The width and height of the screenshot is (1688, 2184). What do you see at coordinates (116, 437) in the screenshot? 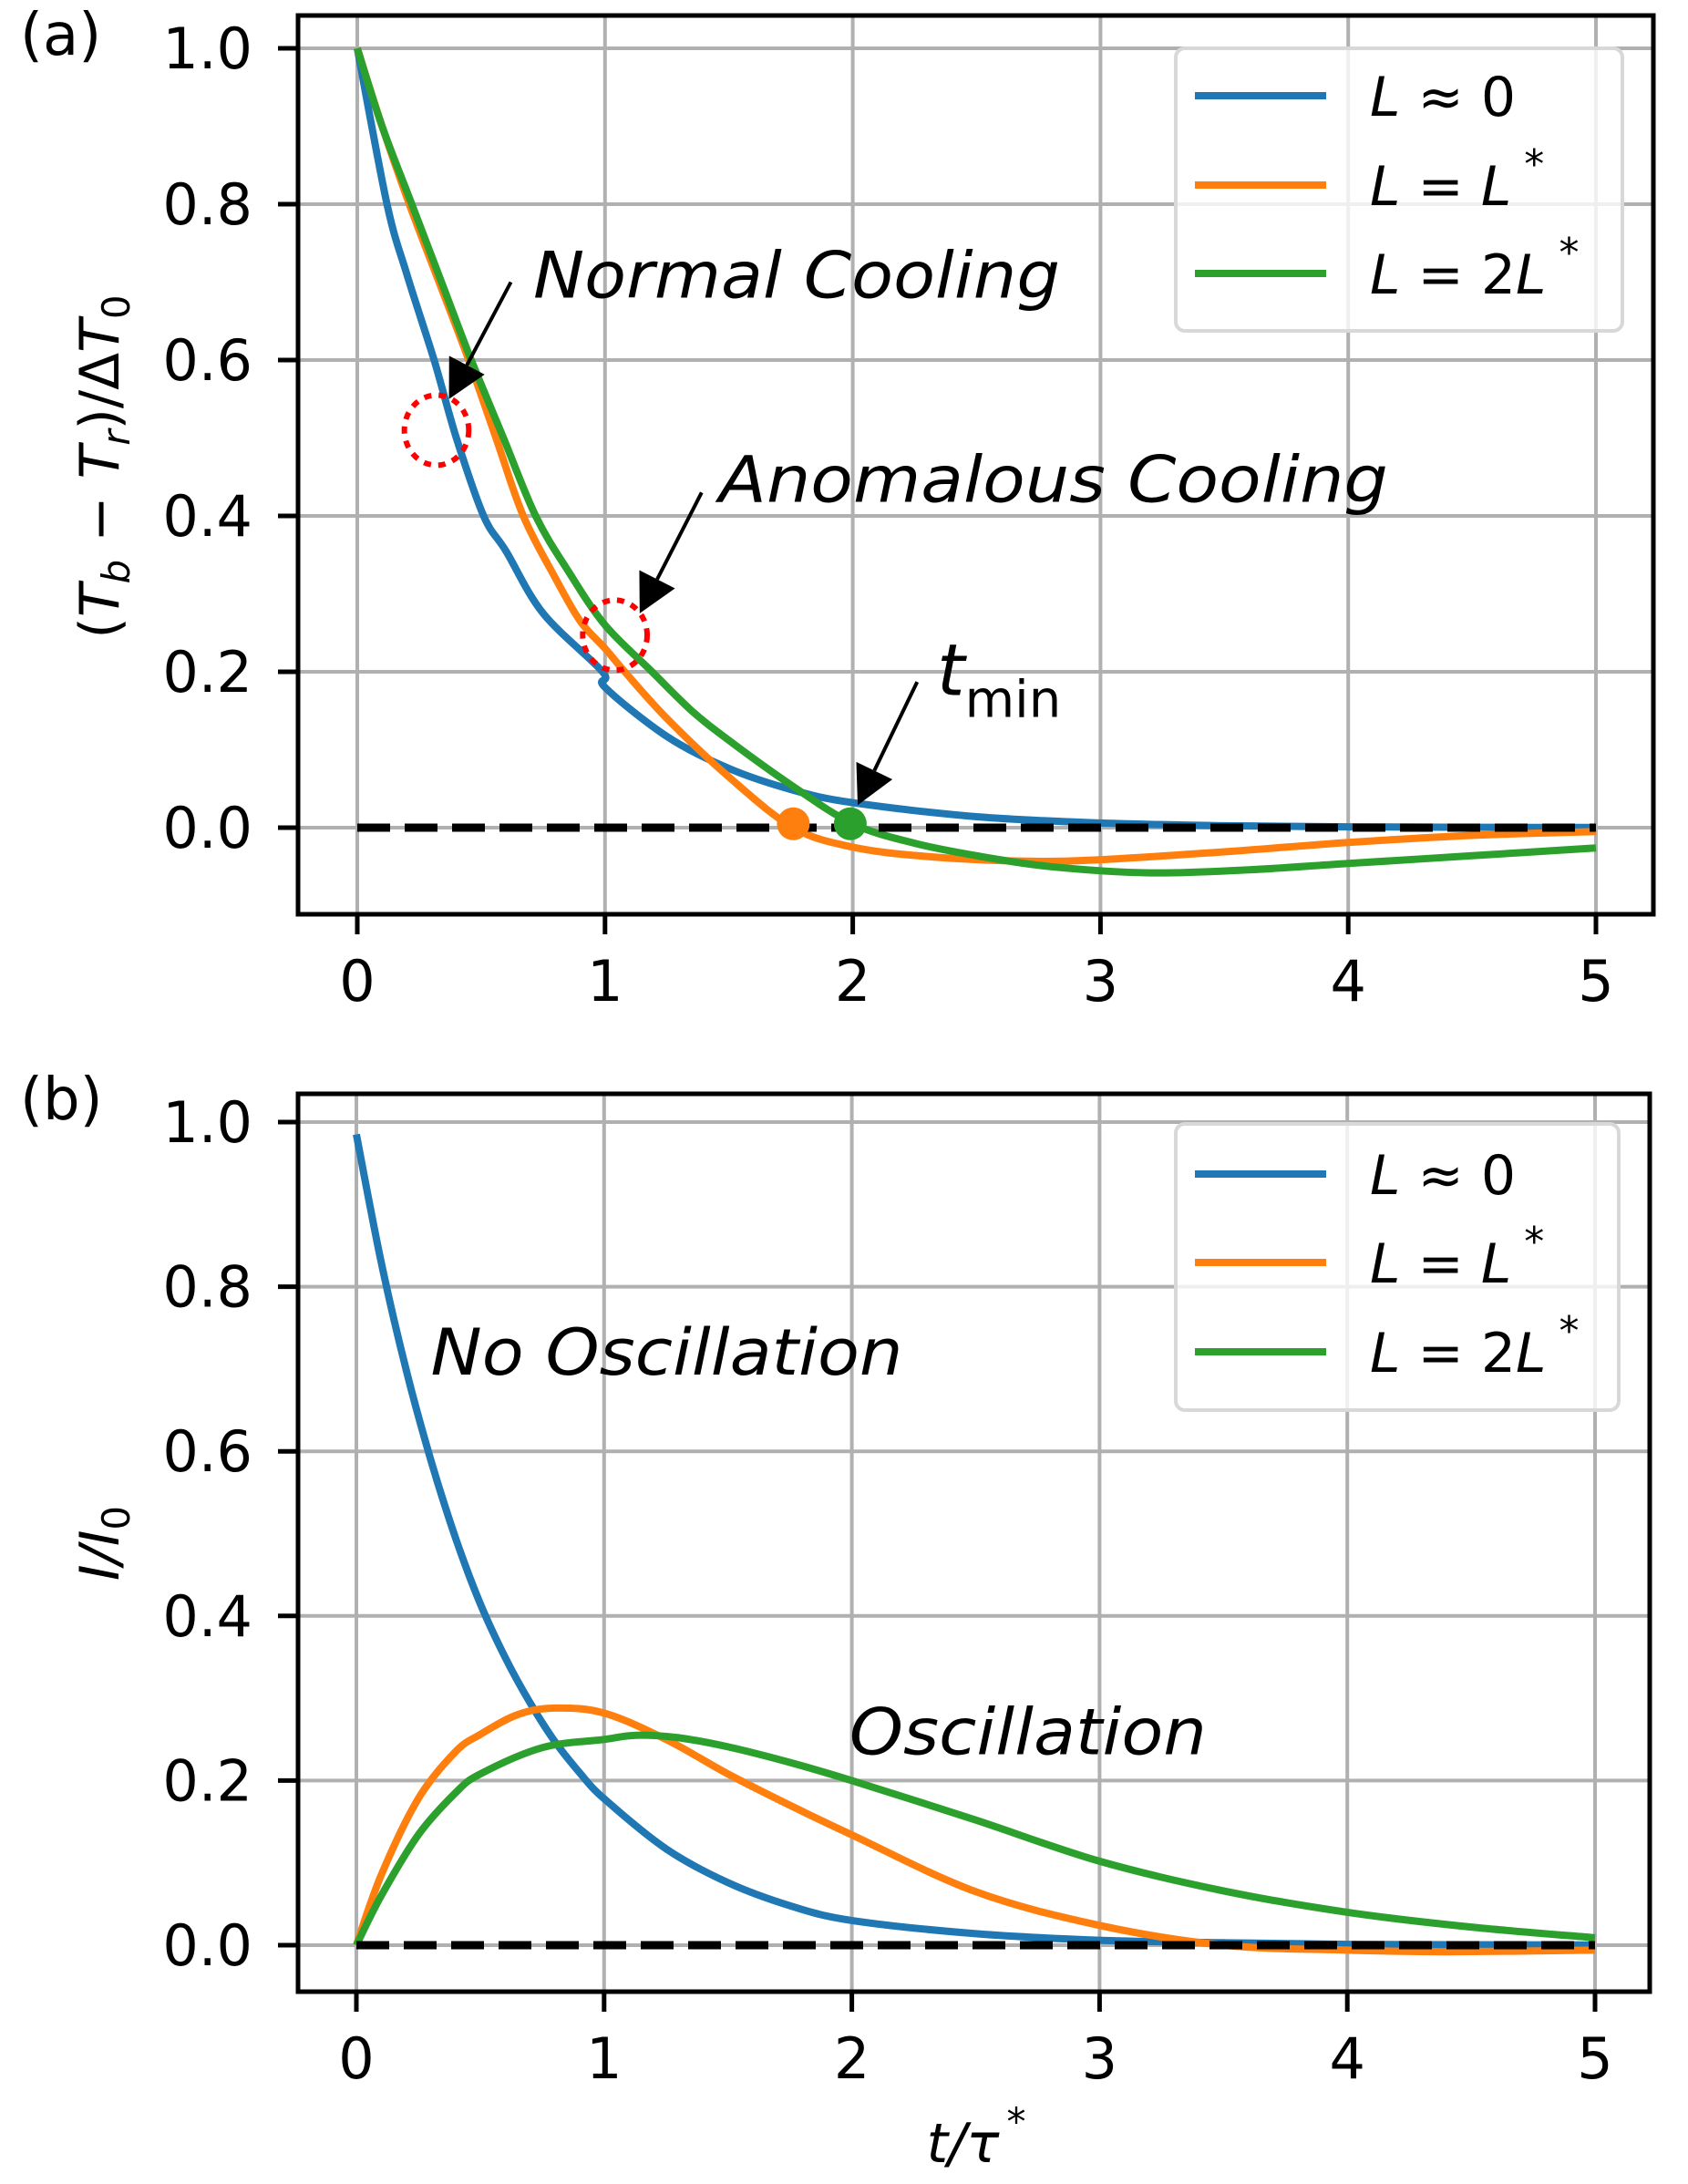
I see `ylabel-part: r` at bounding box center [116, 437].